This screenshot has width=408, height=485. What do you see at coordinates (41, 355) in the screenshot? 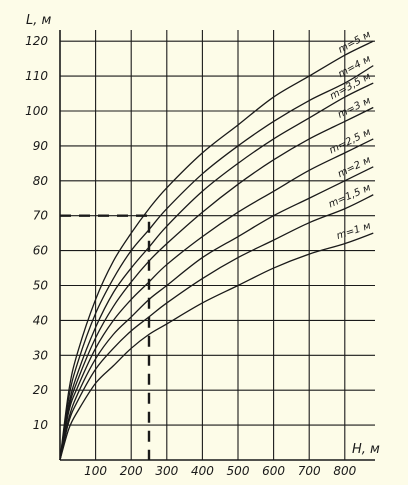
I see `y-tick-label: 30` at bounding box center [41, 355].